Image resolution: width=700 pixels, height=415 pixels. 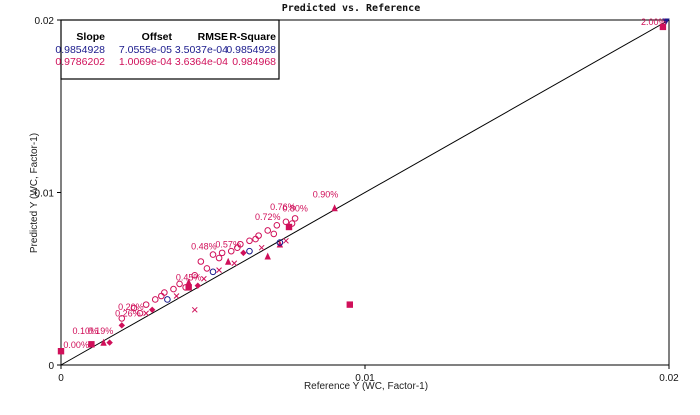 I want to click on point-label: 0.19%, so click(x=101, y=331).